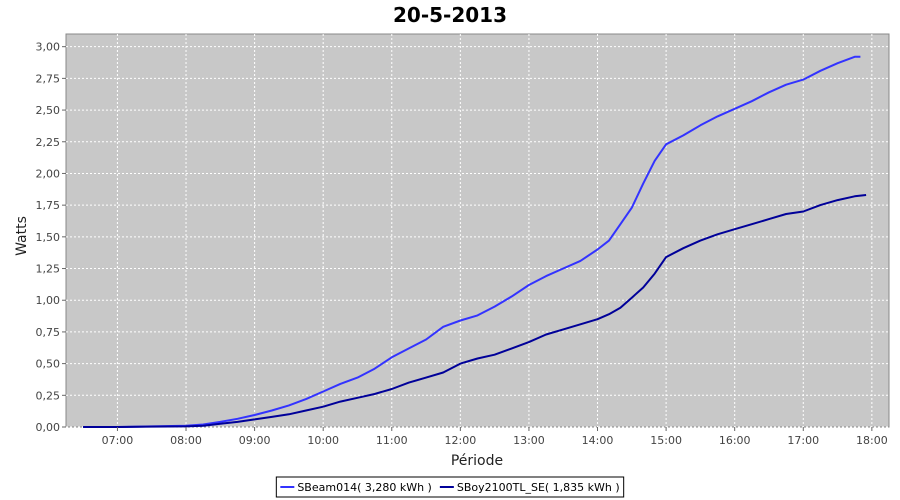  Describe the element at coordinates (364, 487) in the screenshot. I see `legend-label: SBeam014( 3,280 kWh )` at that location.